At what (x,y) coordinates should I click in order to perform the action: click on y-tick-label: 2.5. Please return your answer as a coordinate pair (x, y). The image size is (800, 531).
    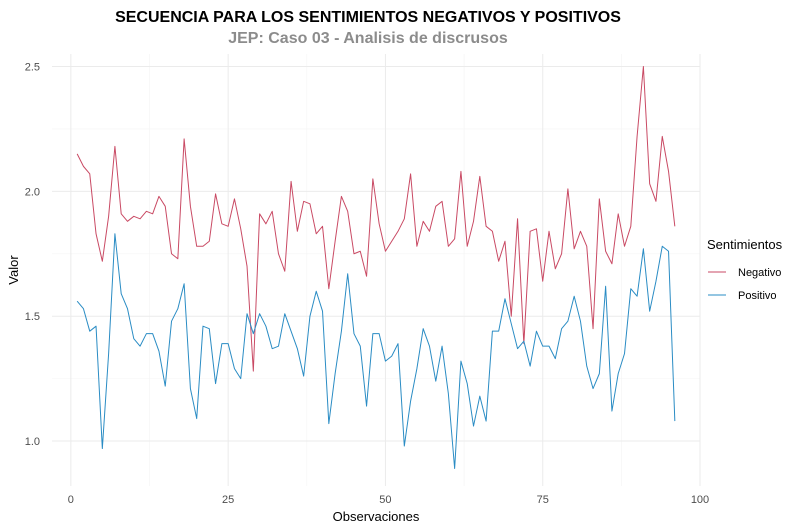
    Looking at the image, I should click on (32, 67).